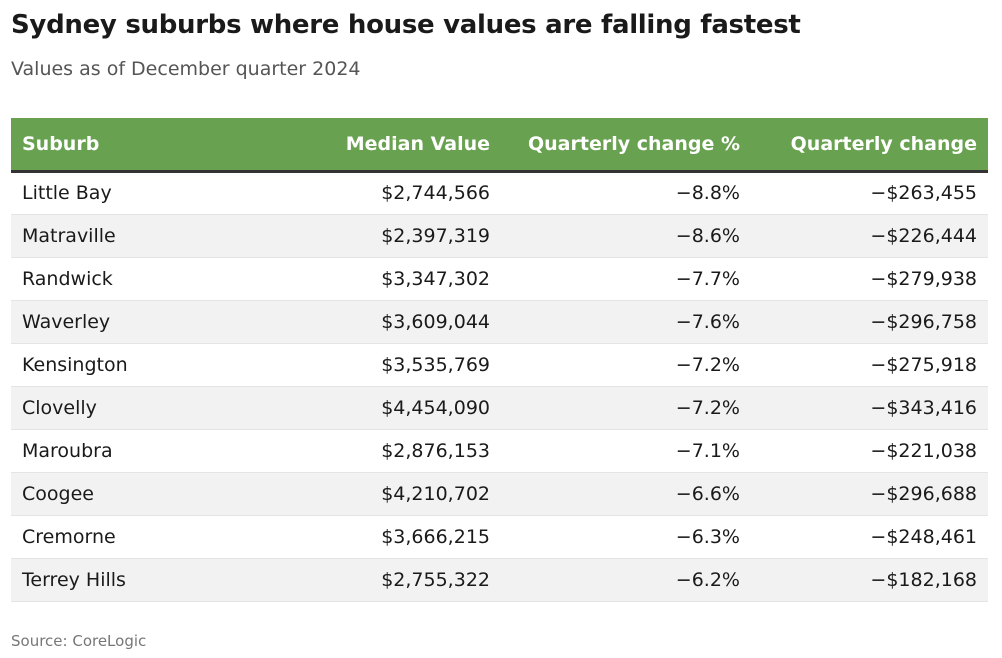 This screenshot has height=658, width=1002. I want to click on cell-median-value: $4,454,090, so click(381, 408).